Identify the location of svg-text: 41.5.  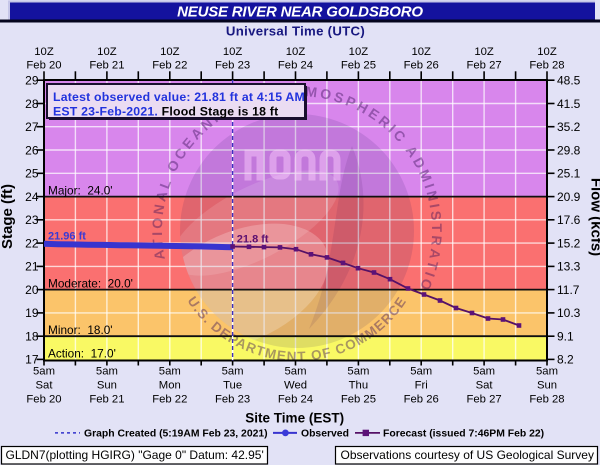
(569, 104).